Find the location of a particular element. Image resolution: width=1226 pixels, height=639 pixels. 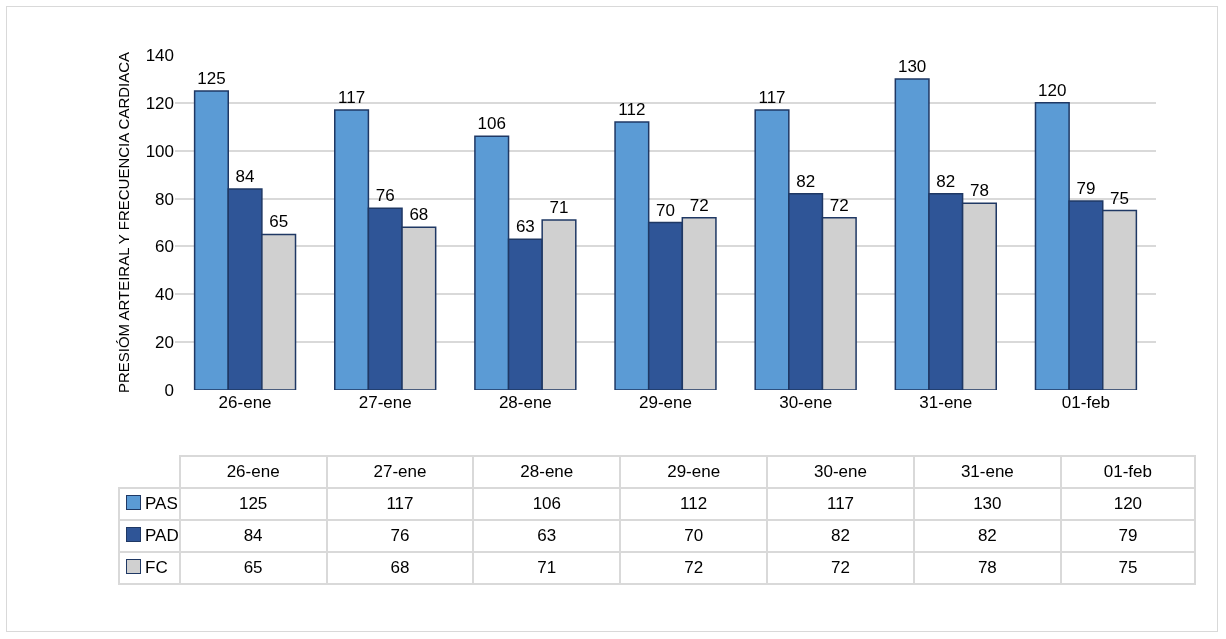

text: 68 is located at coordinates (419, 215).